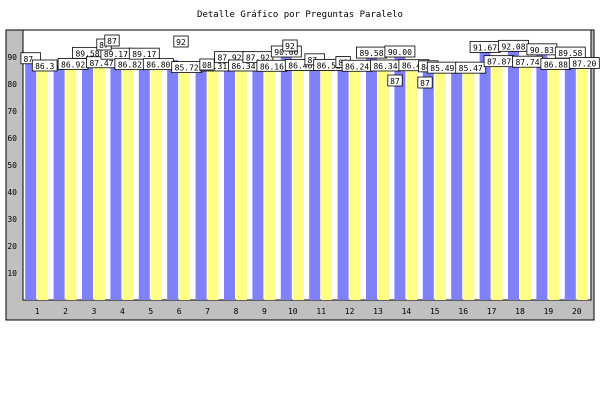  I want to click on x-tick-label: 11, so click(321, 311).